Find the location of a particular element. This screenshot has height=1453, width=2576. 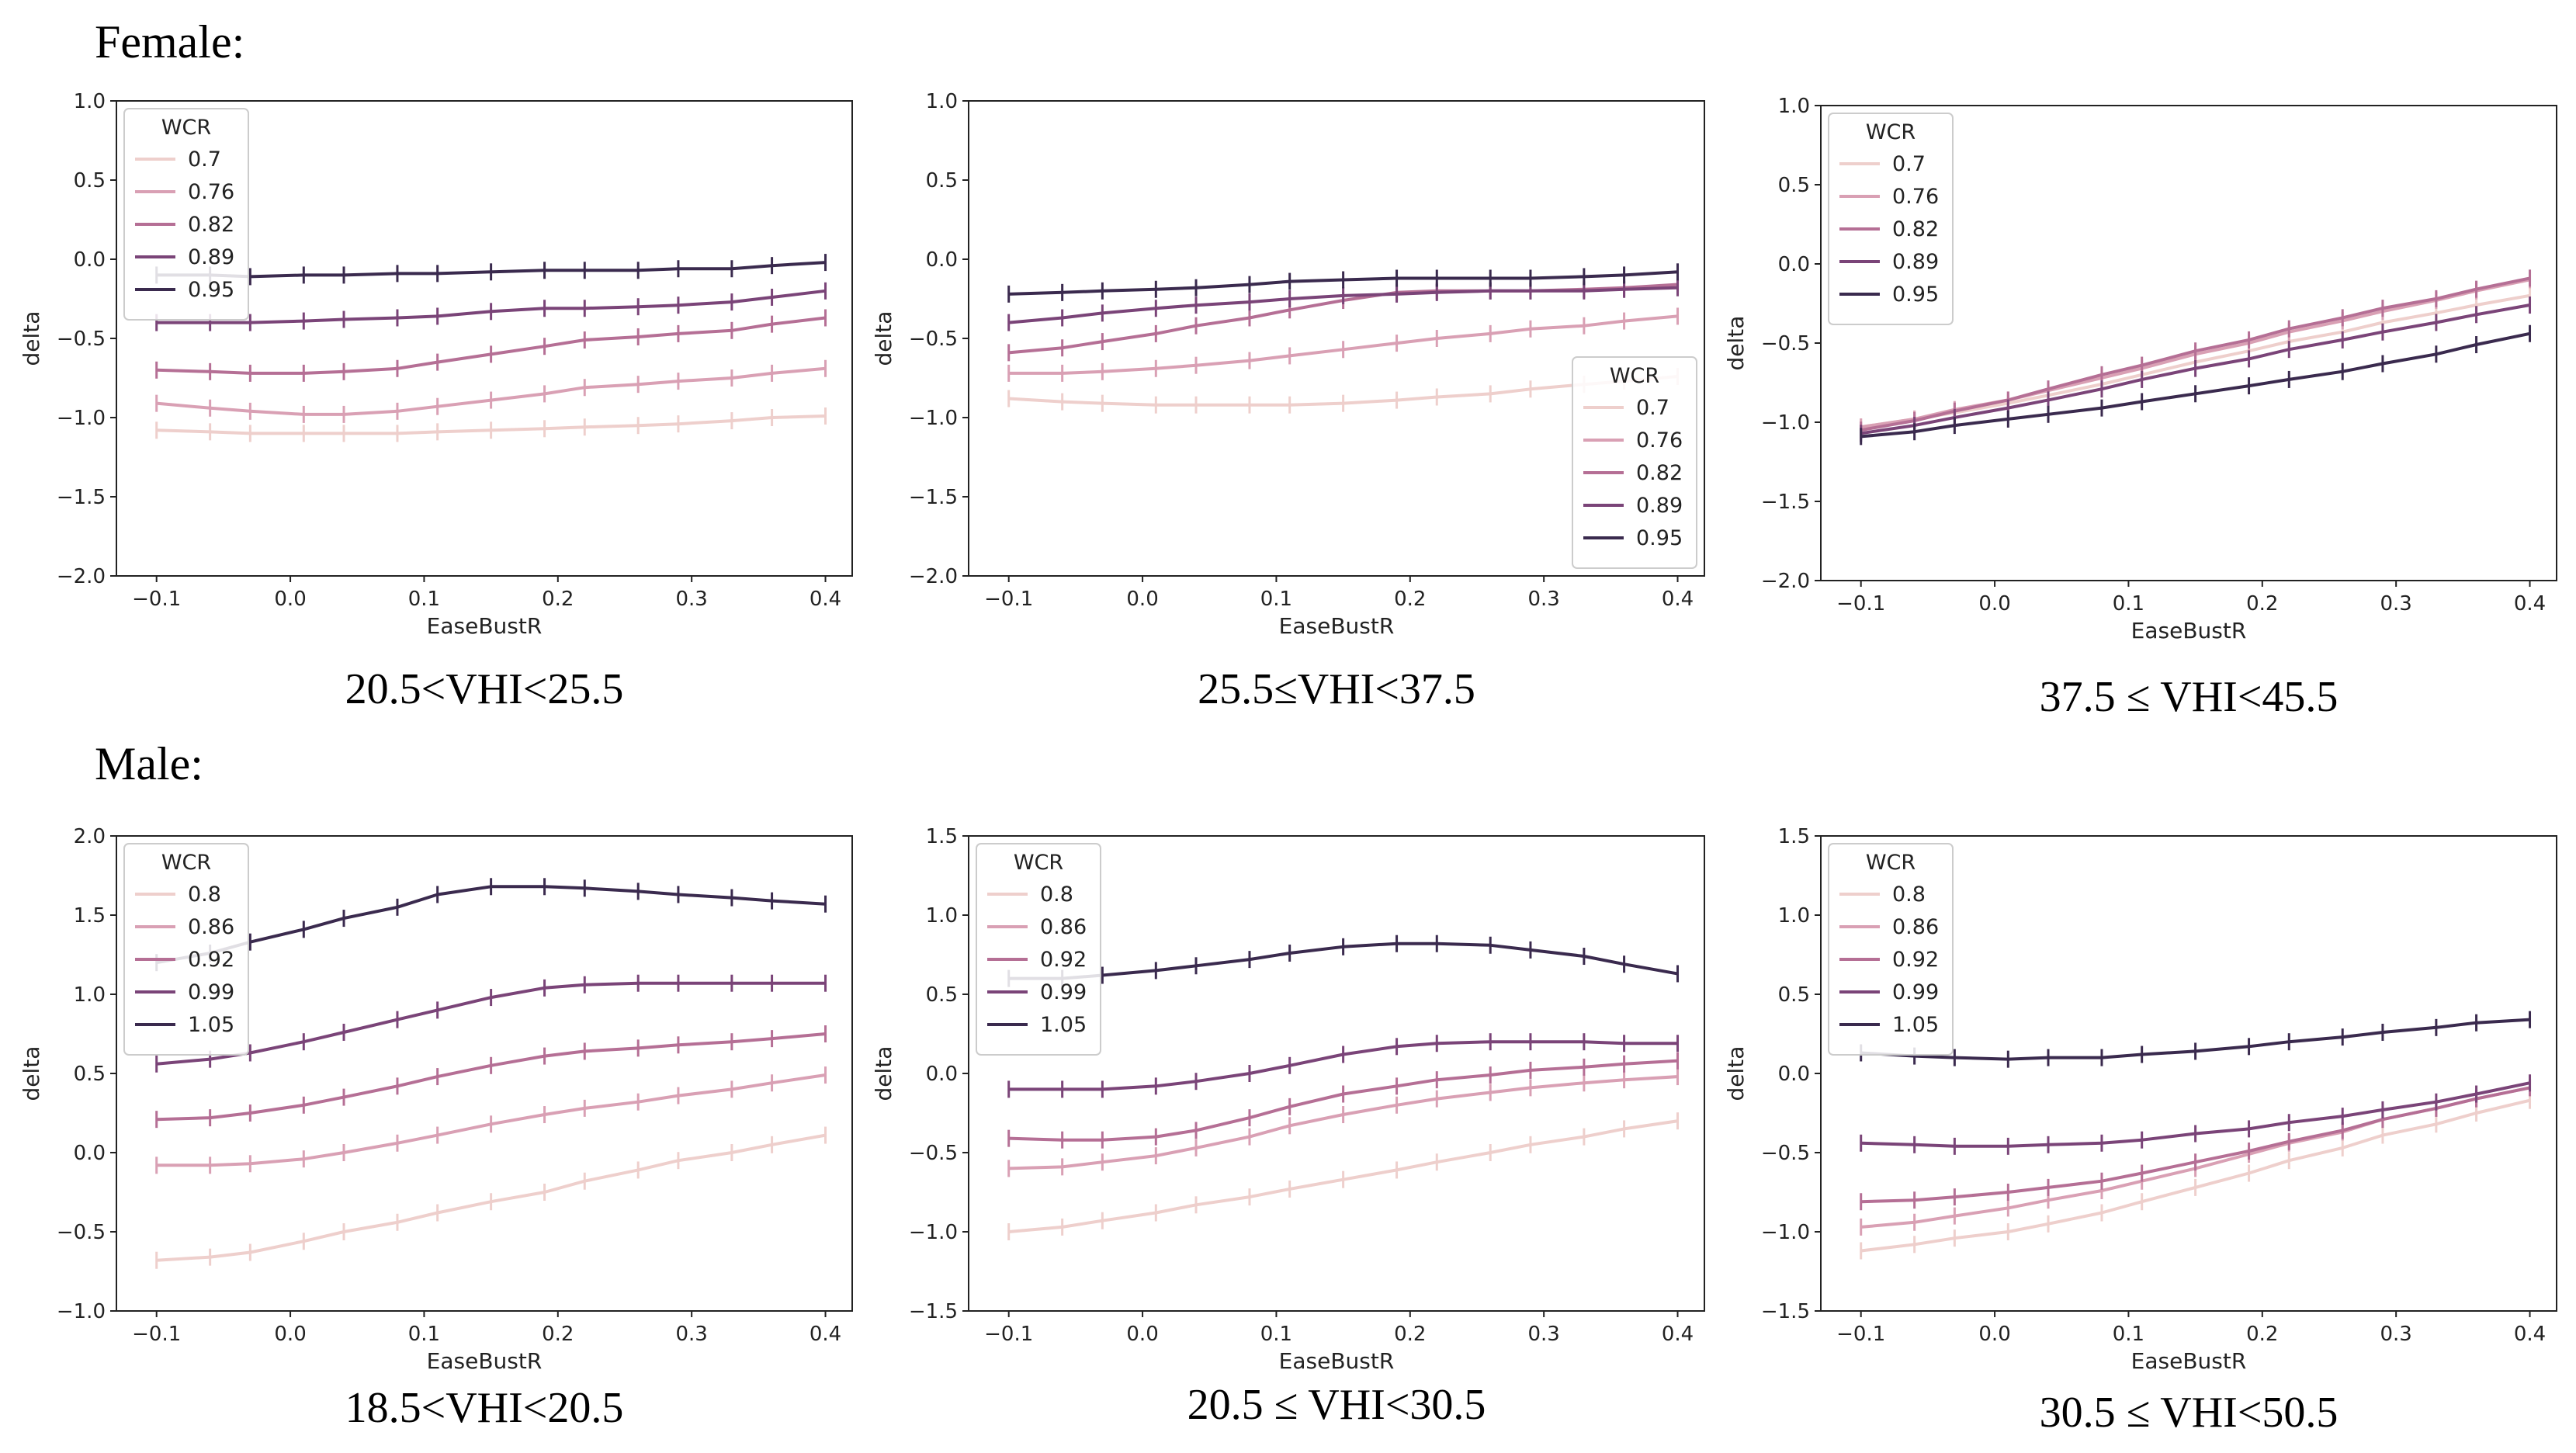

series-line-wcr-0.92 is located at coordinates (491, 1077).